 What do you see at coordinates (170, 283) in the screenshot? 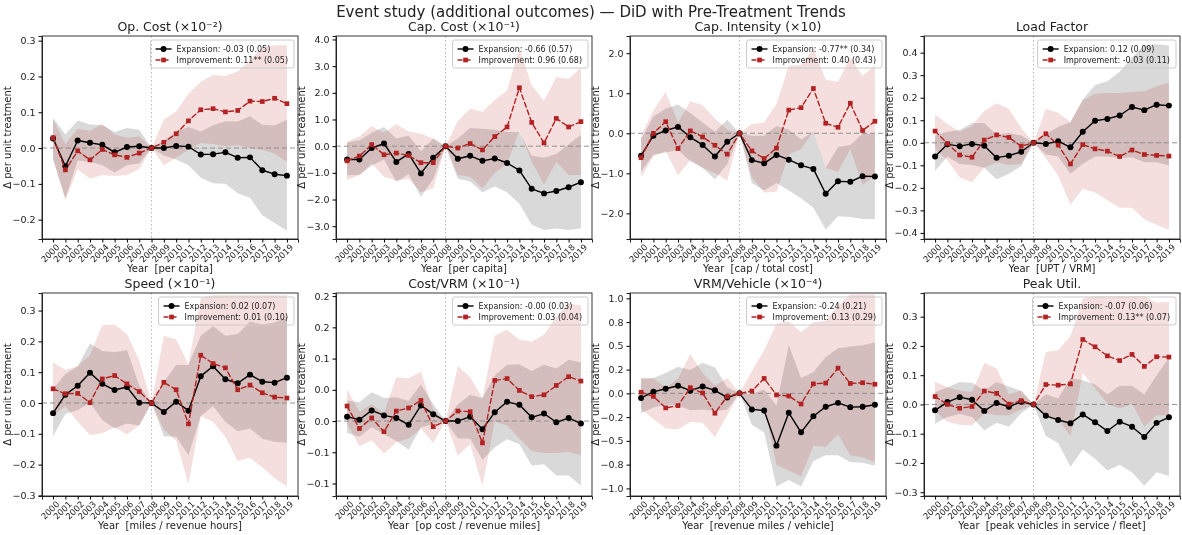
I see `chart-title: Speed (×10⁻¹)` at bounding box center [170, 283].